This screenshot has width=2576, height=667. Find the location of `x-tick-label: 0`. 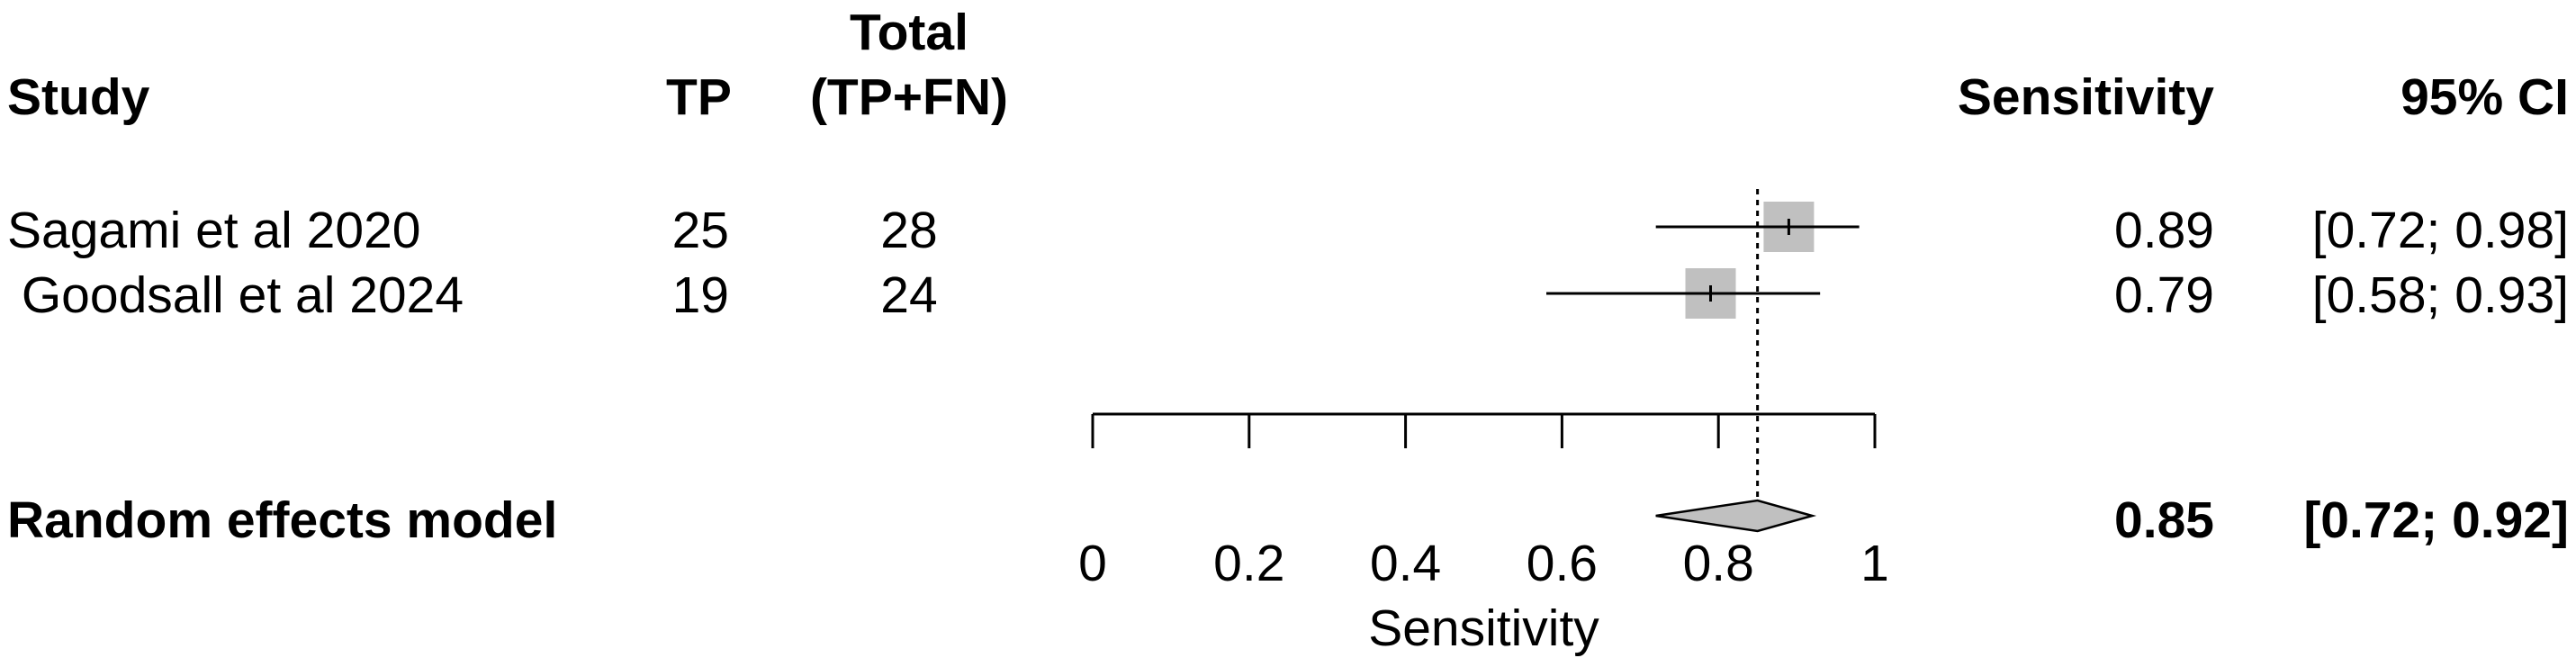

x-tick-label: 0 is located at coordinates (1092, 563).